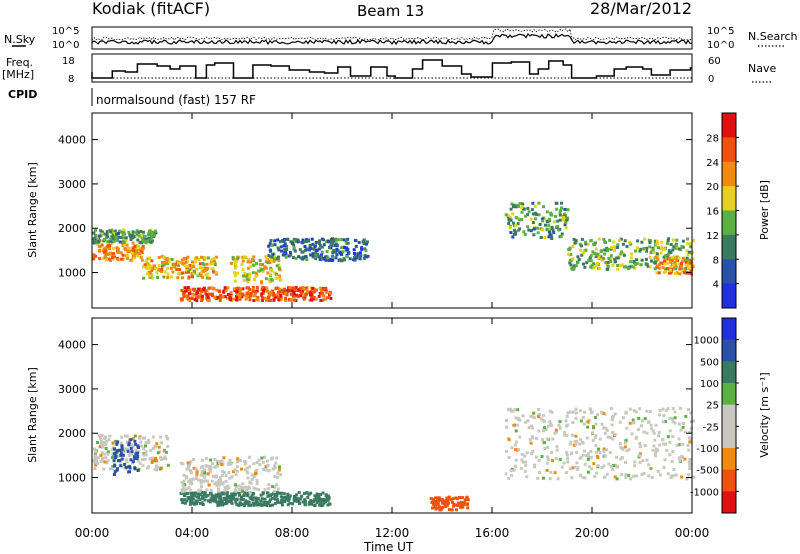 This screenshot has height=554, width=800. I want to click on nsky-label: N.Sky, so click(20, 39).